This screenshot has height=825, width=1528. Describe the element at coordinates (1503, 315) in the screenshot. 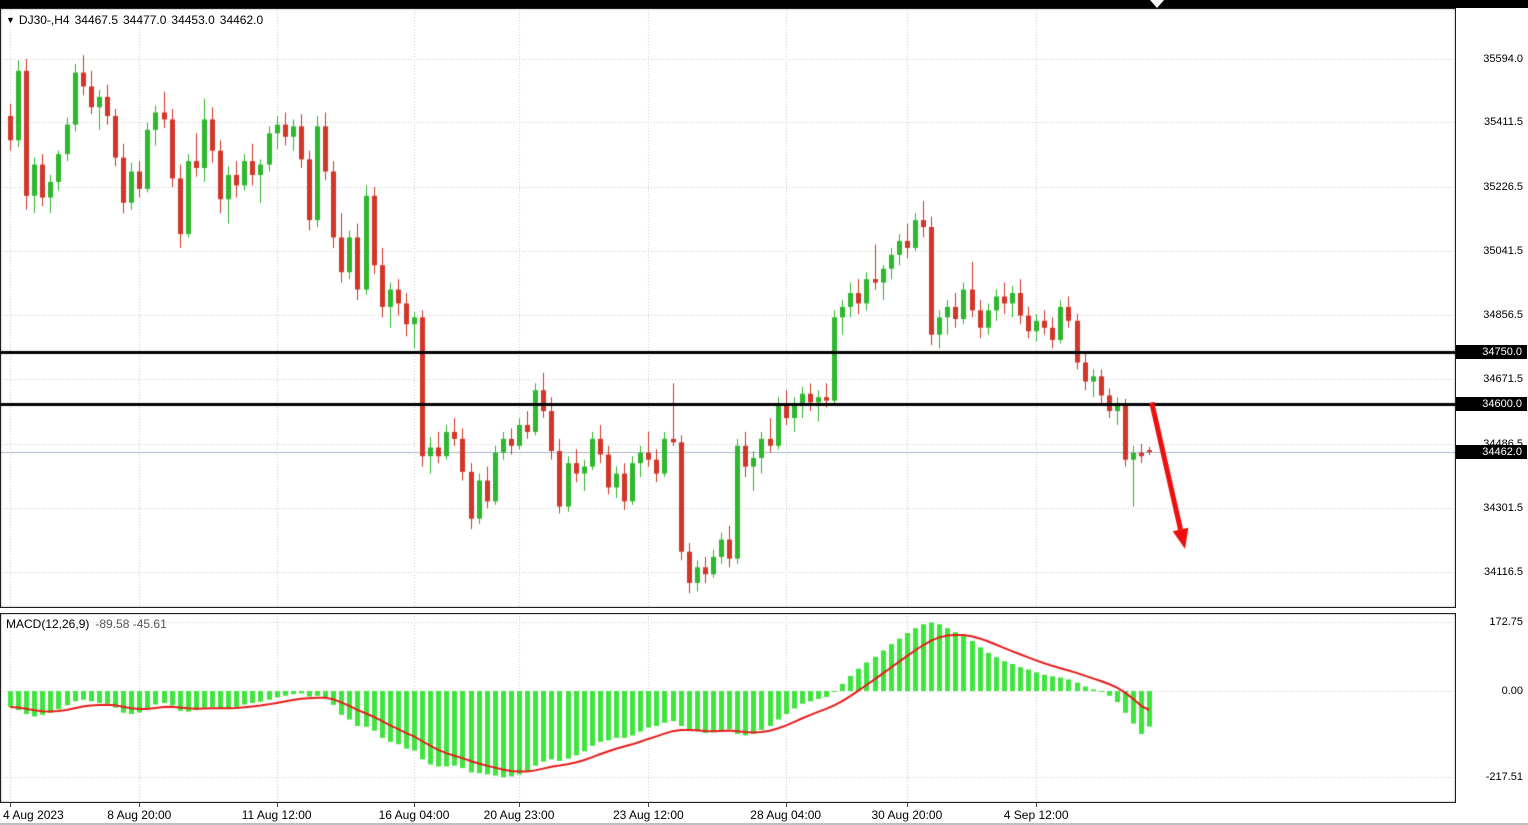

I see `price-axis-label: 34856.5` at that location.